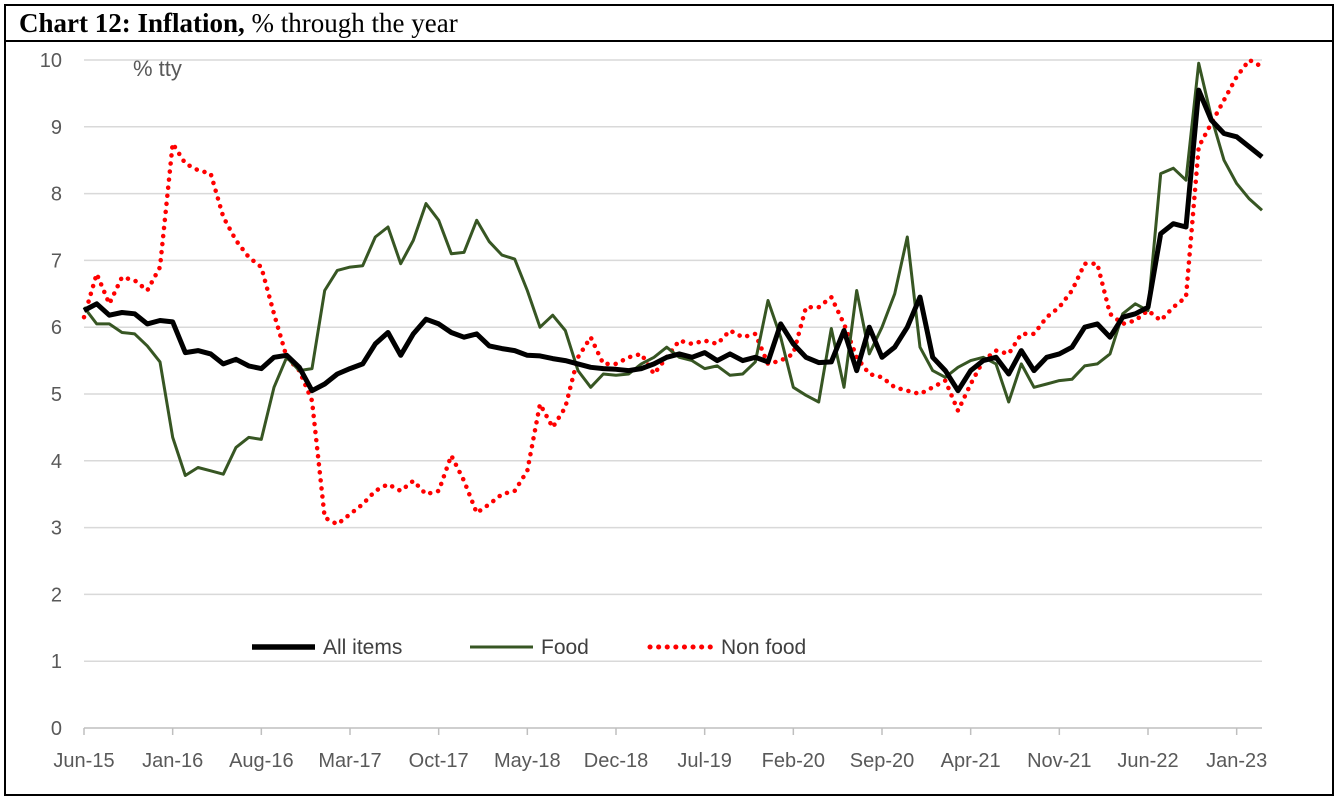 This screenshot has height=802, width=1340. I want to click on x-tick-label: Jan-23, so click(1236, 761).